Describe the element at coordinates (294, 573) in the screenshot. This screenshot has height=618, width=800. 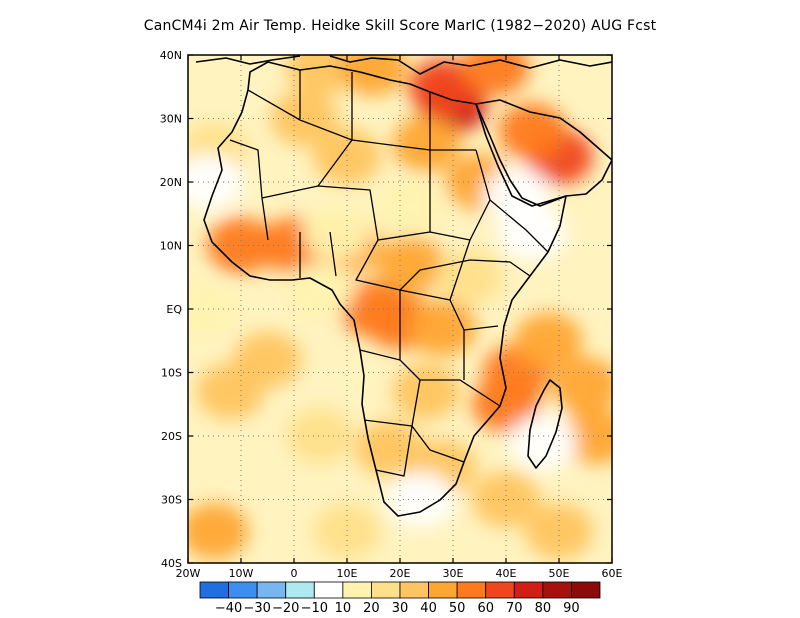
I see `lon-tick-label: 0` at that location.